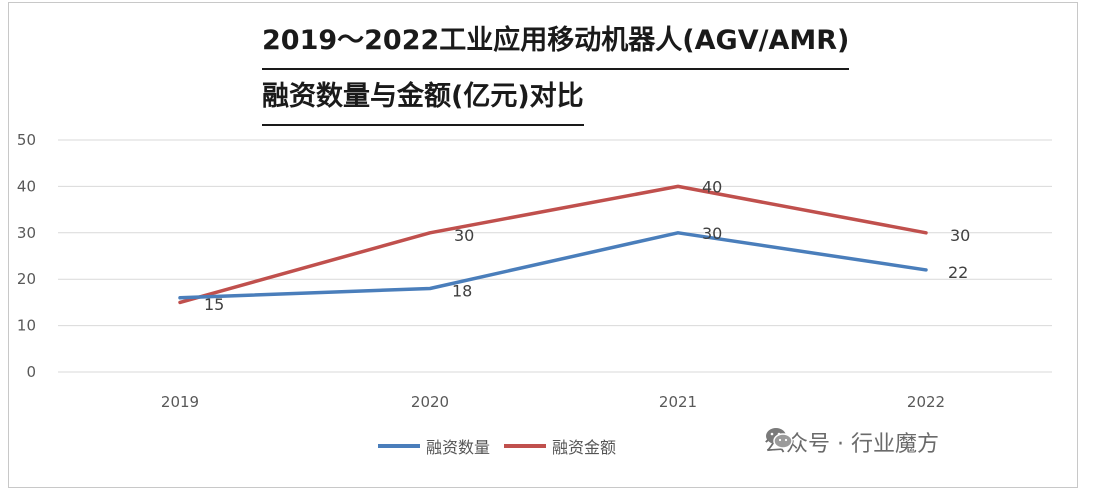 Image resolution: width=1108 pixels, height=498 pixels. I want to click on chart-title-line2: 融资数量与金额(亿元)对比, so click(423, 98).